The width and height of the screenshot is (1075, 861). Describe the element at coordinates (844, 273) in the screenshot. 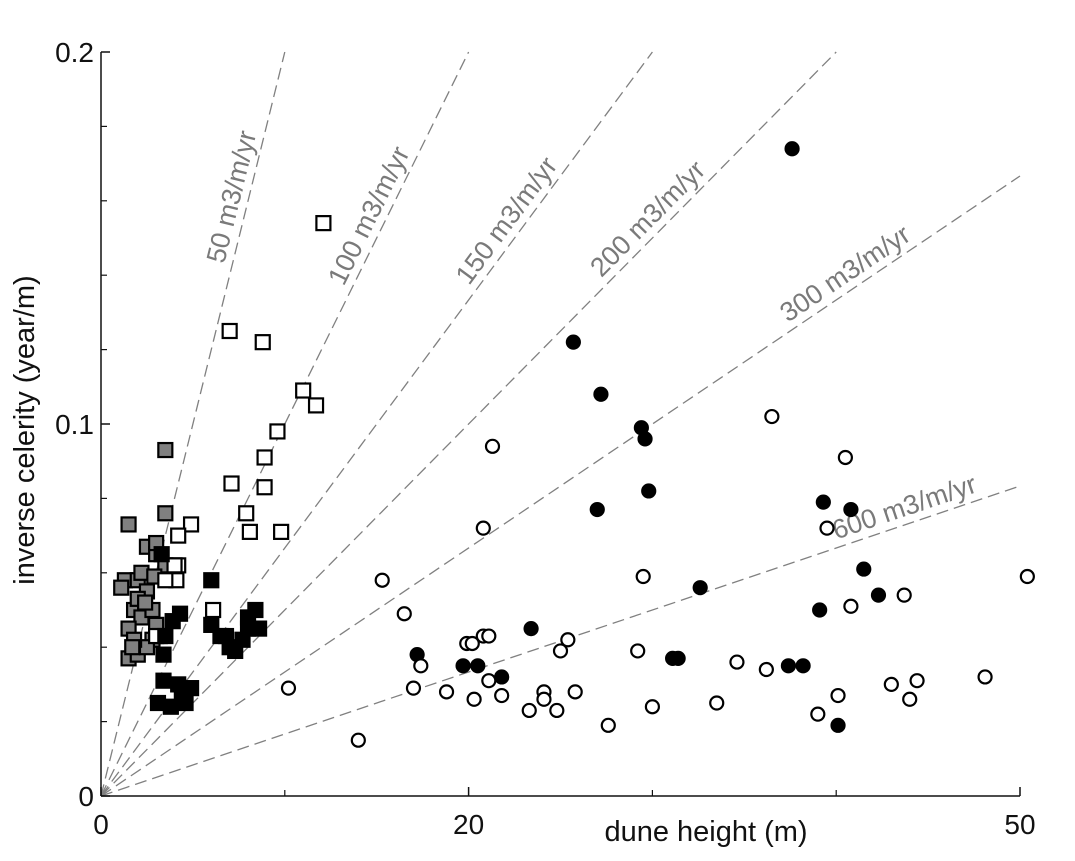

I see `flux-300-label: 300 m3/m/yr` at that location.